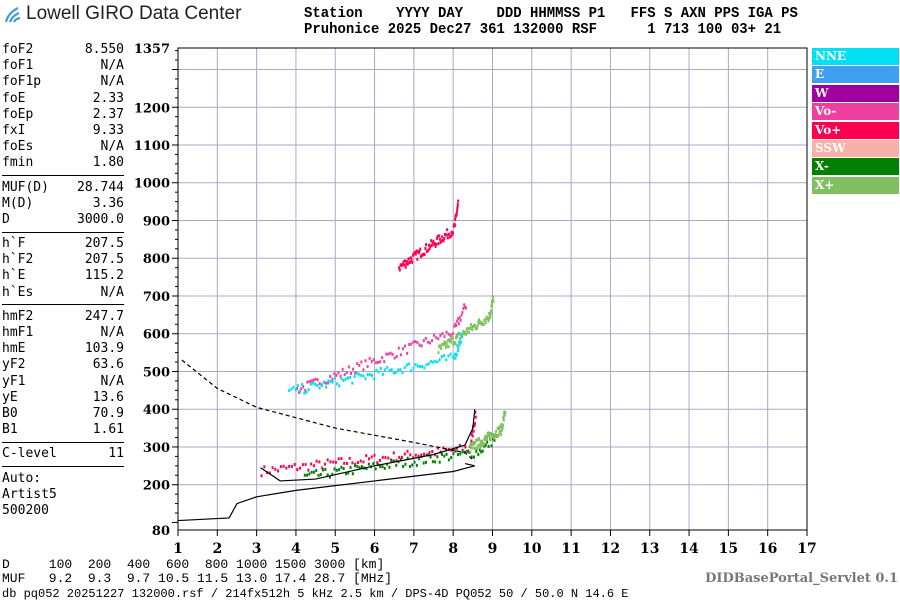 The height and width of the screenshot is (601, 900). Describe the element at coordinates (156, 410) in the screenshot. I see `y-tick-label: 400` at that location.